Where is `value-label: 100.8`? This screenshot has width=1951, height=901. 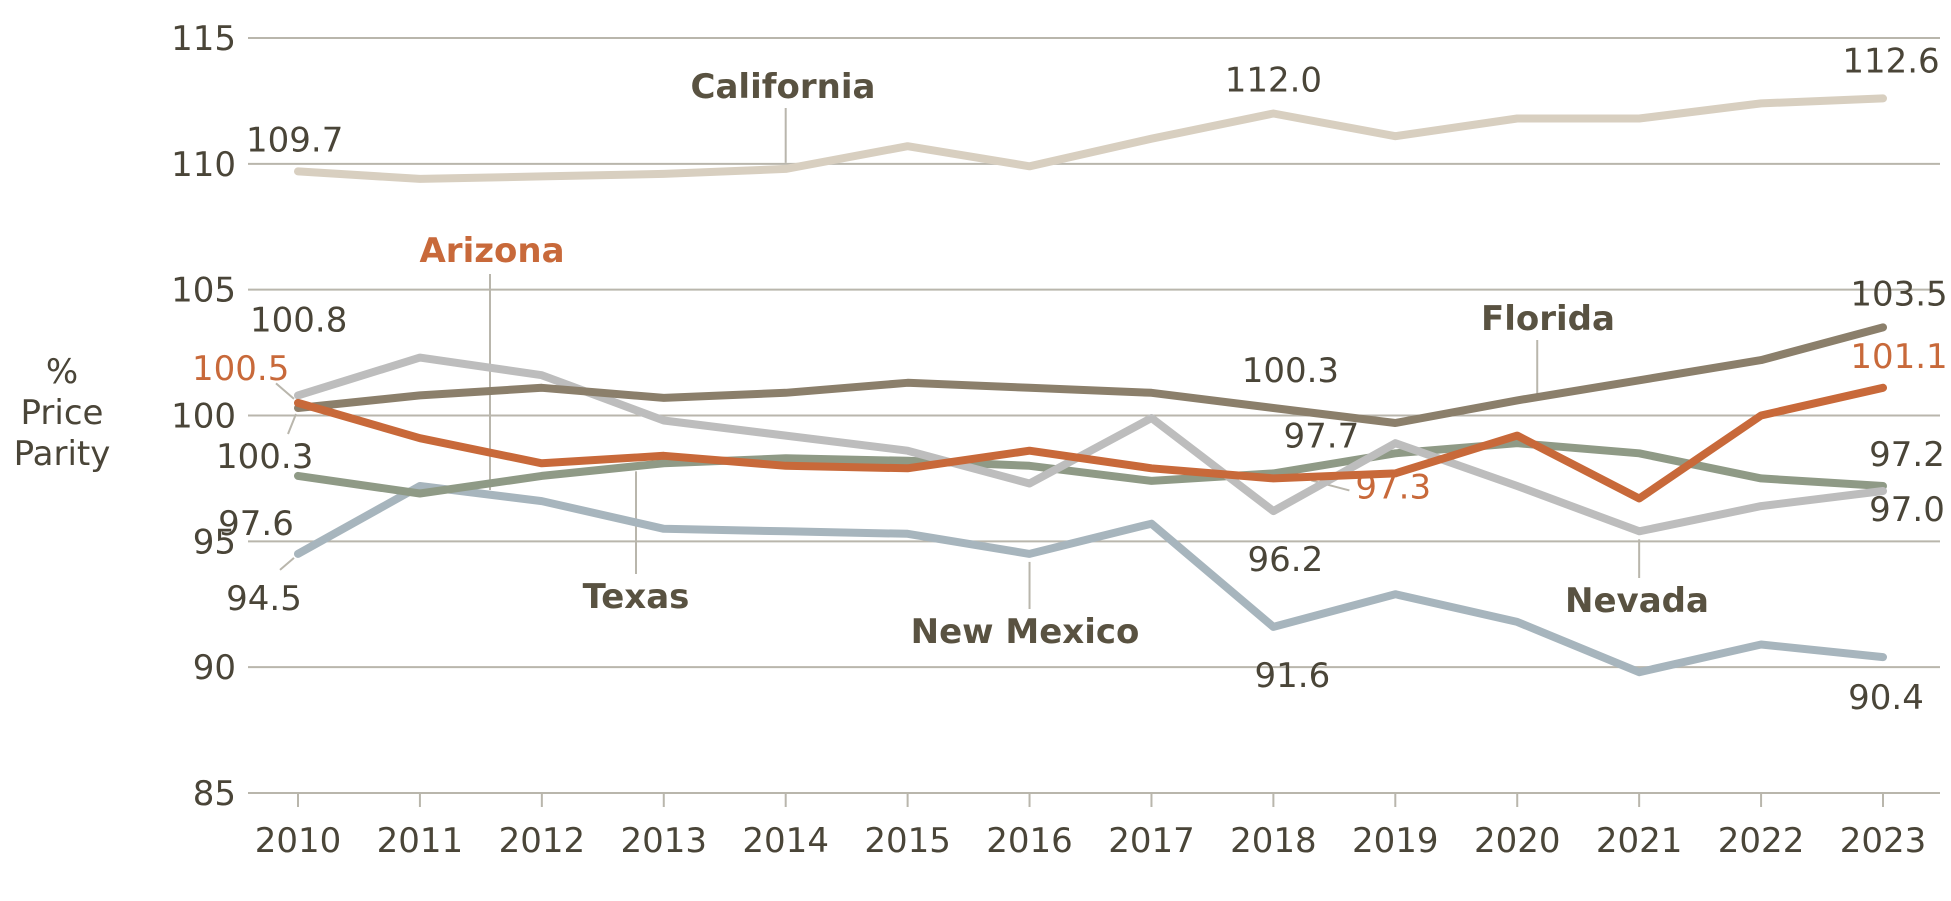 value-label: 100.8 is located at coordinates (298, 320).